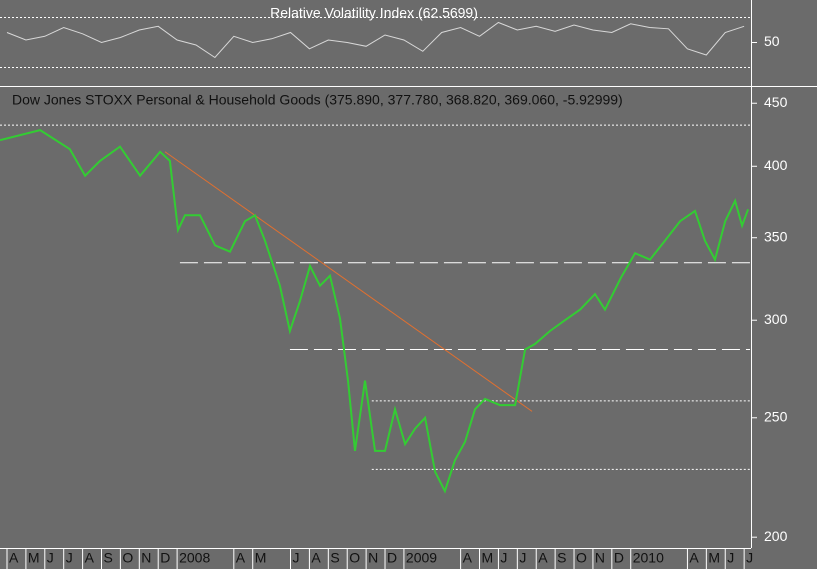 Image resolution: width=817 pixels, height=569 pixels. What do you see at coordinates (421, 558) in the screenshot?
I see `x-tick-label: 2009` at bounding box center [421, 558].